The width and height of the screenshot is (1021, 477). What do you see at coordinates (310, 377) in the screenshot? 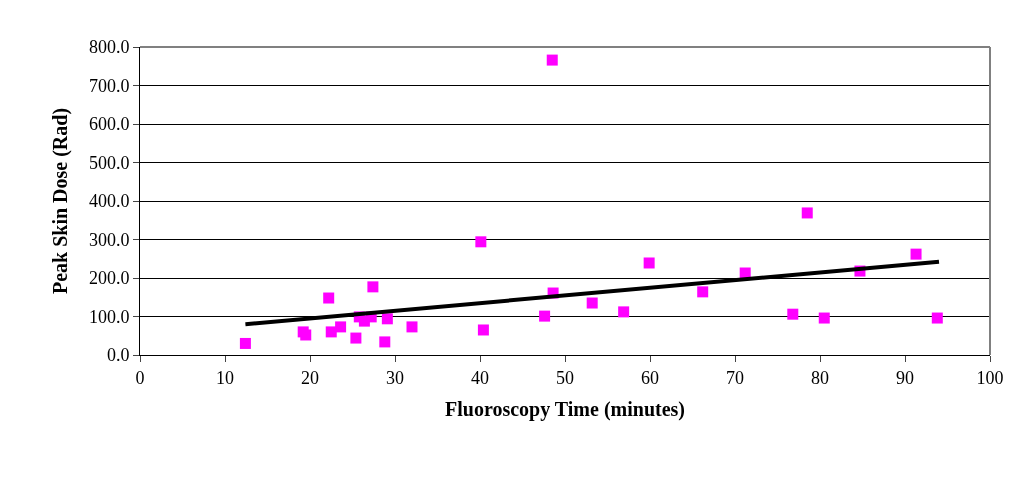
I see `x-tick-label: 20` at bounding box center [310, 377].